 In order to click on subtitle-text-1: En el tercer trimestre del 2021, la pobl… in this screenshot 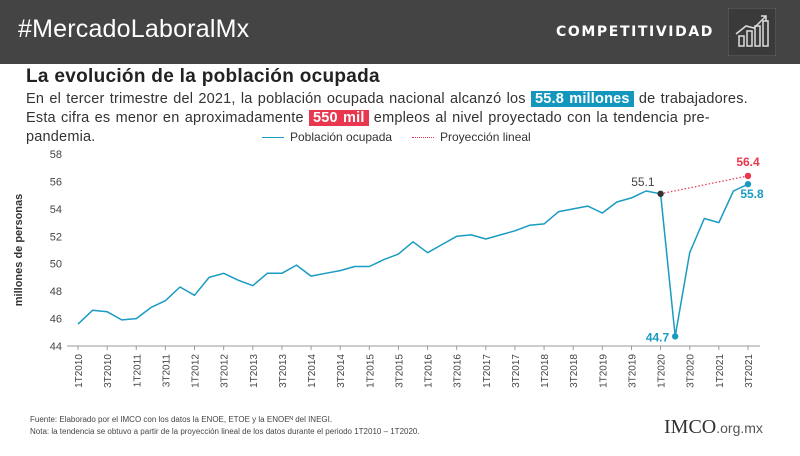, I will do `click(278, 99)`.